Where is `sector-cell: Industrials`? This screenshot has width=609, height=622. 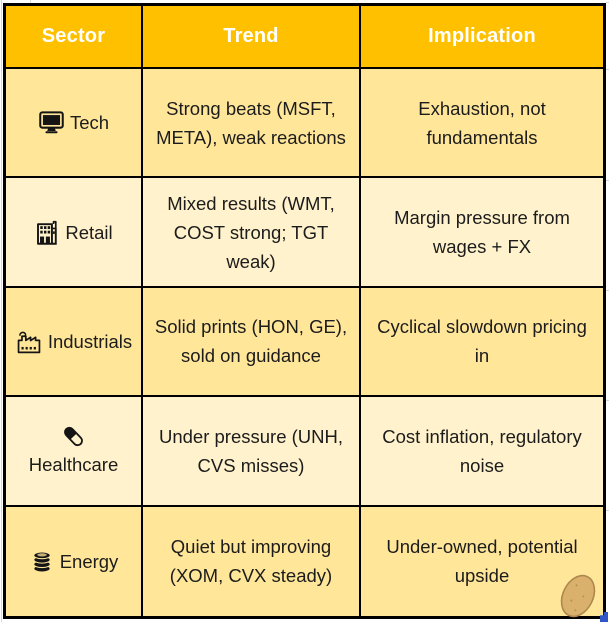 sector-cell: Industrials is located at coordinates (74, 342).